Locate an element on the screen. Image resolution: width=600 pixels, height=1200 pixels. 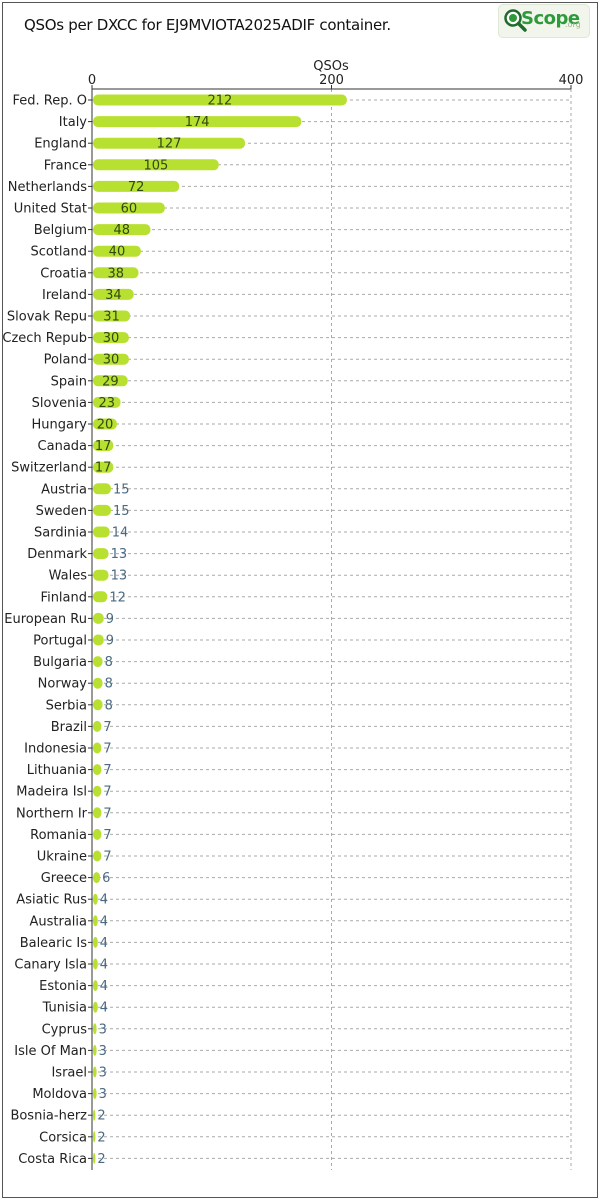
category-label: Ukraine is located at coordinates (62, 857).